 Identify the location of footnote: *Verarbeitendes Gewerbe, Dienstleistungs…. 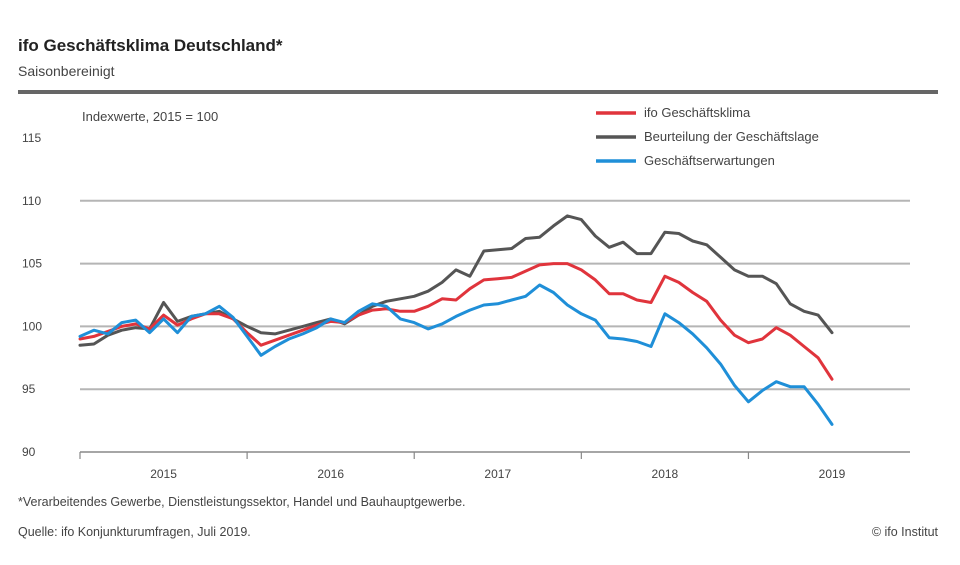
(242, 502).